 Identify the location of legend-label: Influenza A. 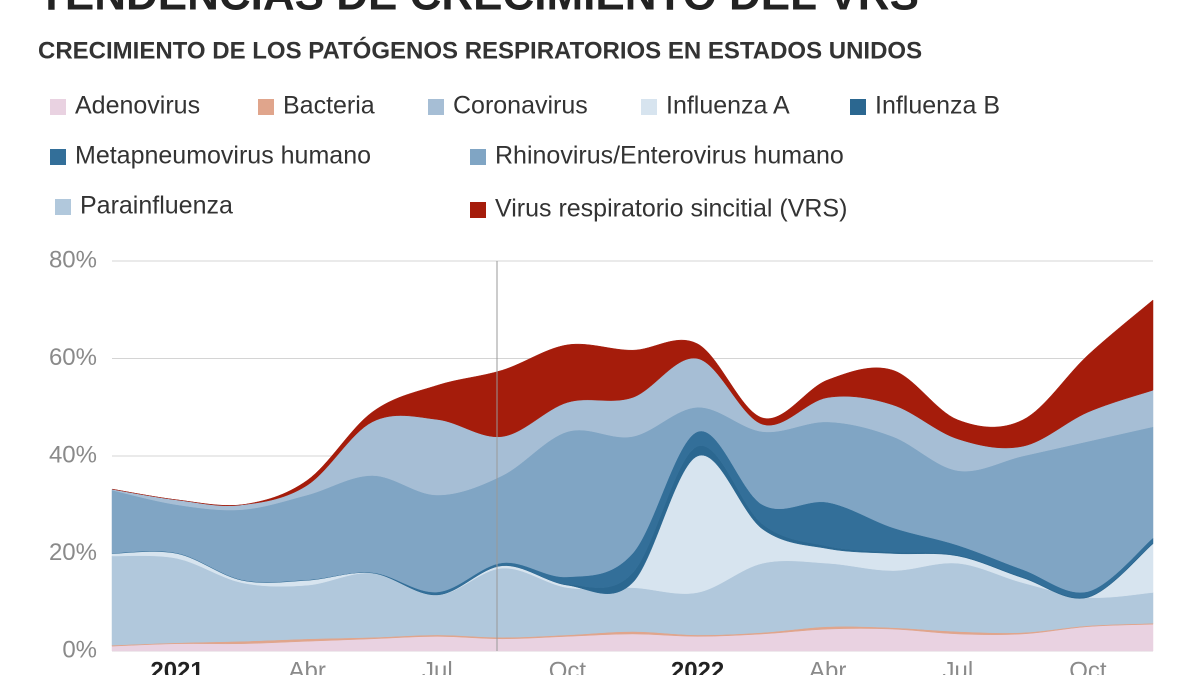
(728, 106).